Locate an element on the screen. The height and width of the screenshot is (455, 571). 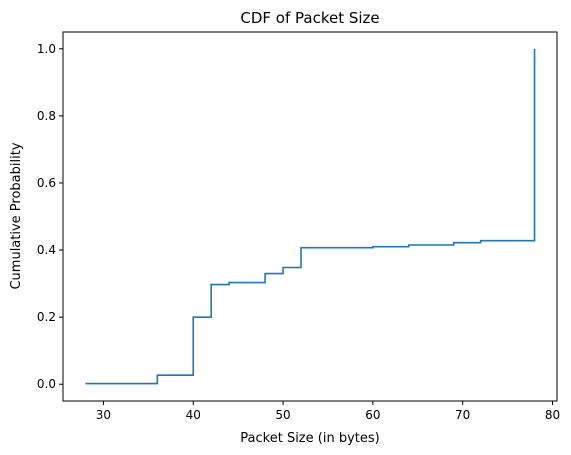
y-tick-label: 0.2 is located at coordinates (46, 317).